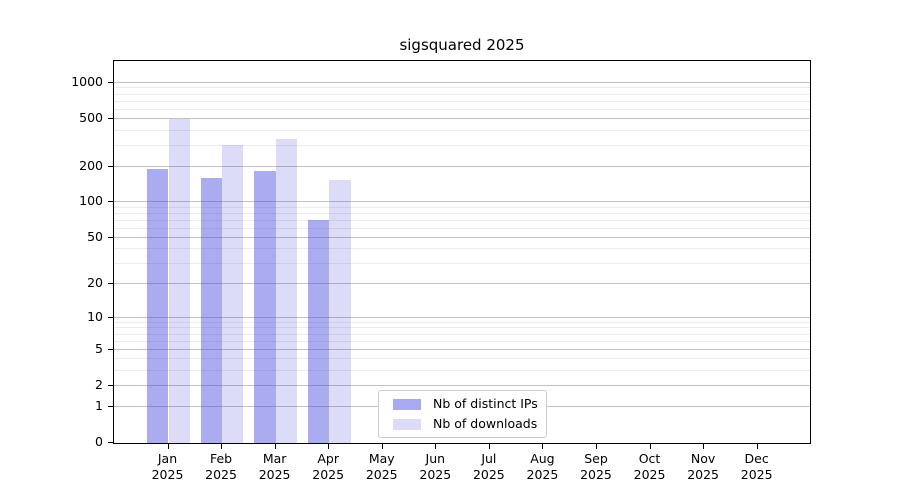 This screenshot has height=500, width=900. What do you see at coordinates (756, 466) in the screenshot?
I see `x-tick-label: Dec 2025` at bounding box center [756, 466].